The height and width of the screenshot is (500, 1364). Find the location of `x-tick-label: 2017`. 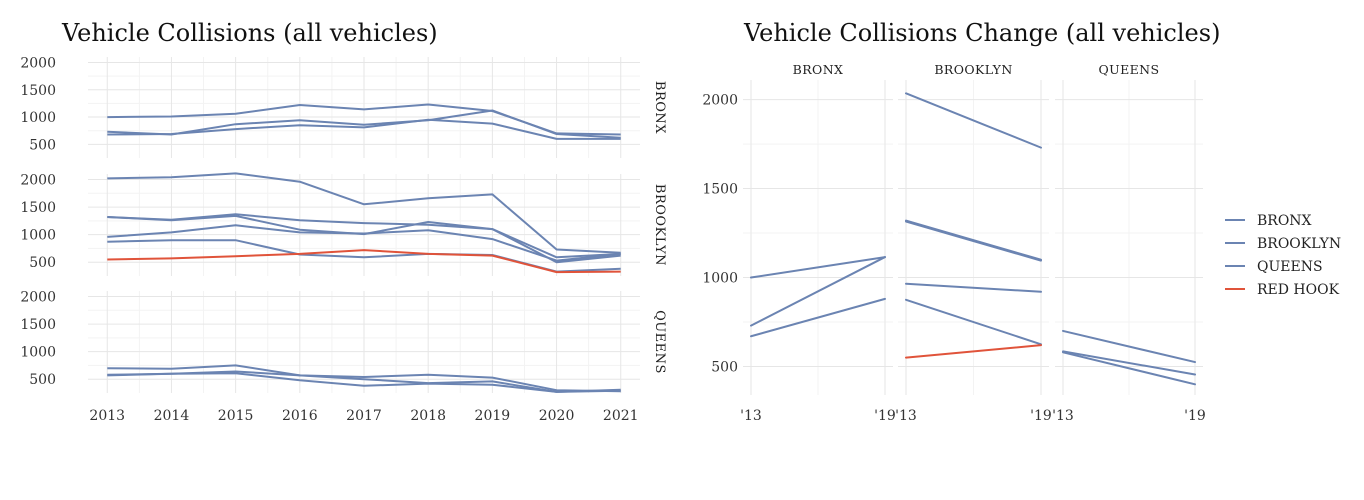

x-tick-label: 2017 is located at coordinates (364, 416).